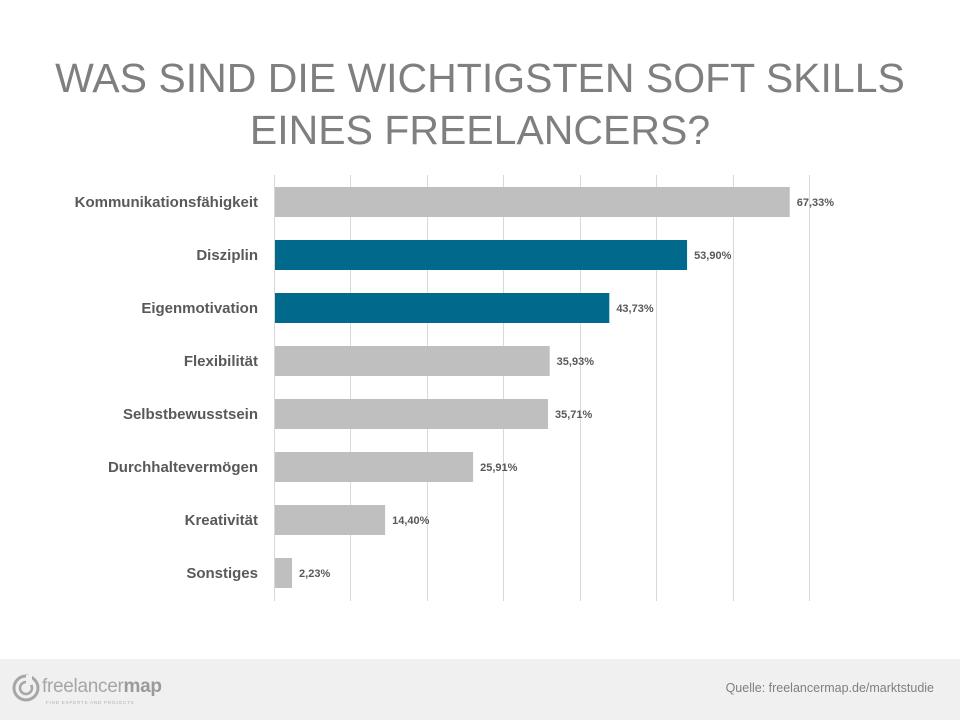  Describe the element at coordinates (411, 521) in the screenshot. I see `value-label: 14,40%` at that location.